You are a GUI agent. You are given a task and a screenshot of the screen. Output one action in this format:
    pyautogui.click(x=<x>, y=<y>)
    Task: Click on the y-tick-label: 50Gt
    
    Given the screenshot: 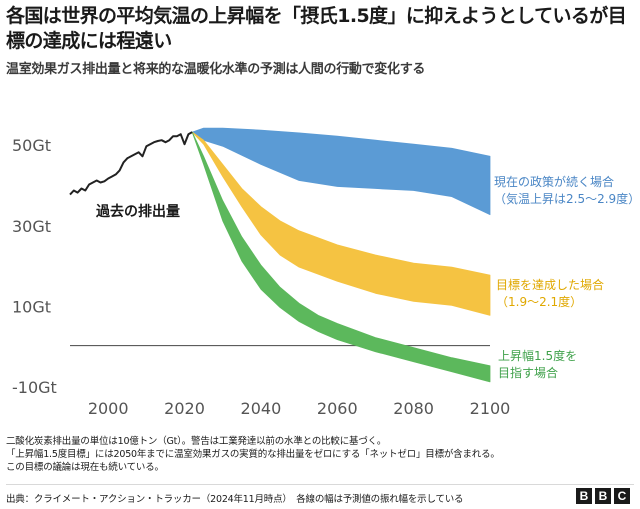 What is the action you would take?
    pyautogui.click(x=31, y=145)
    